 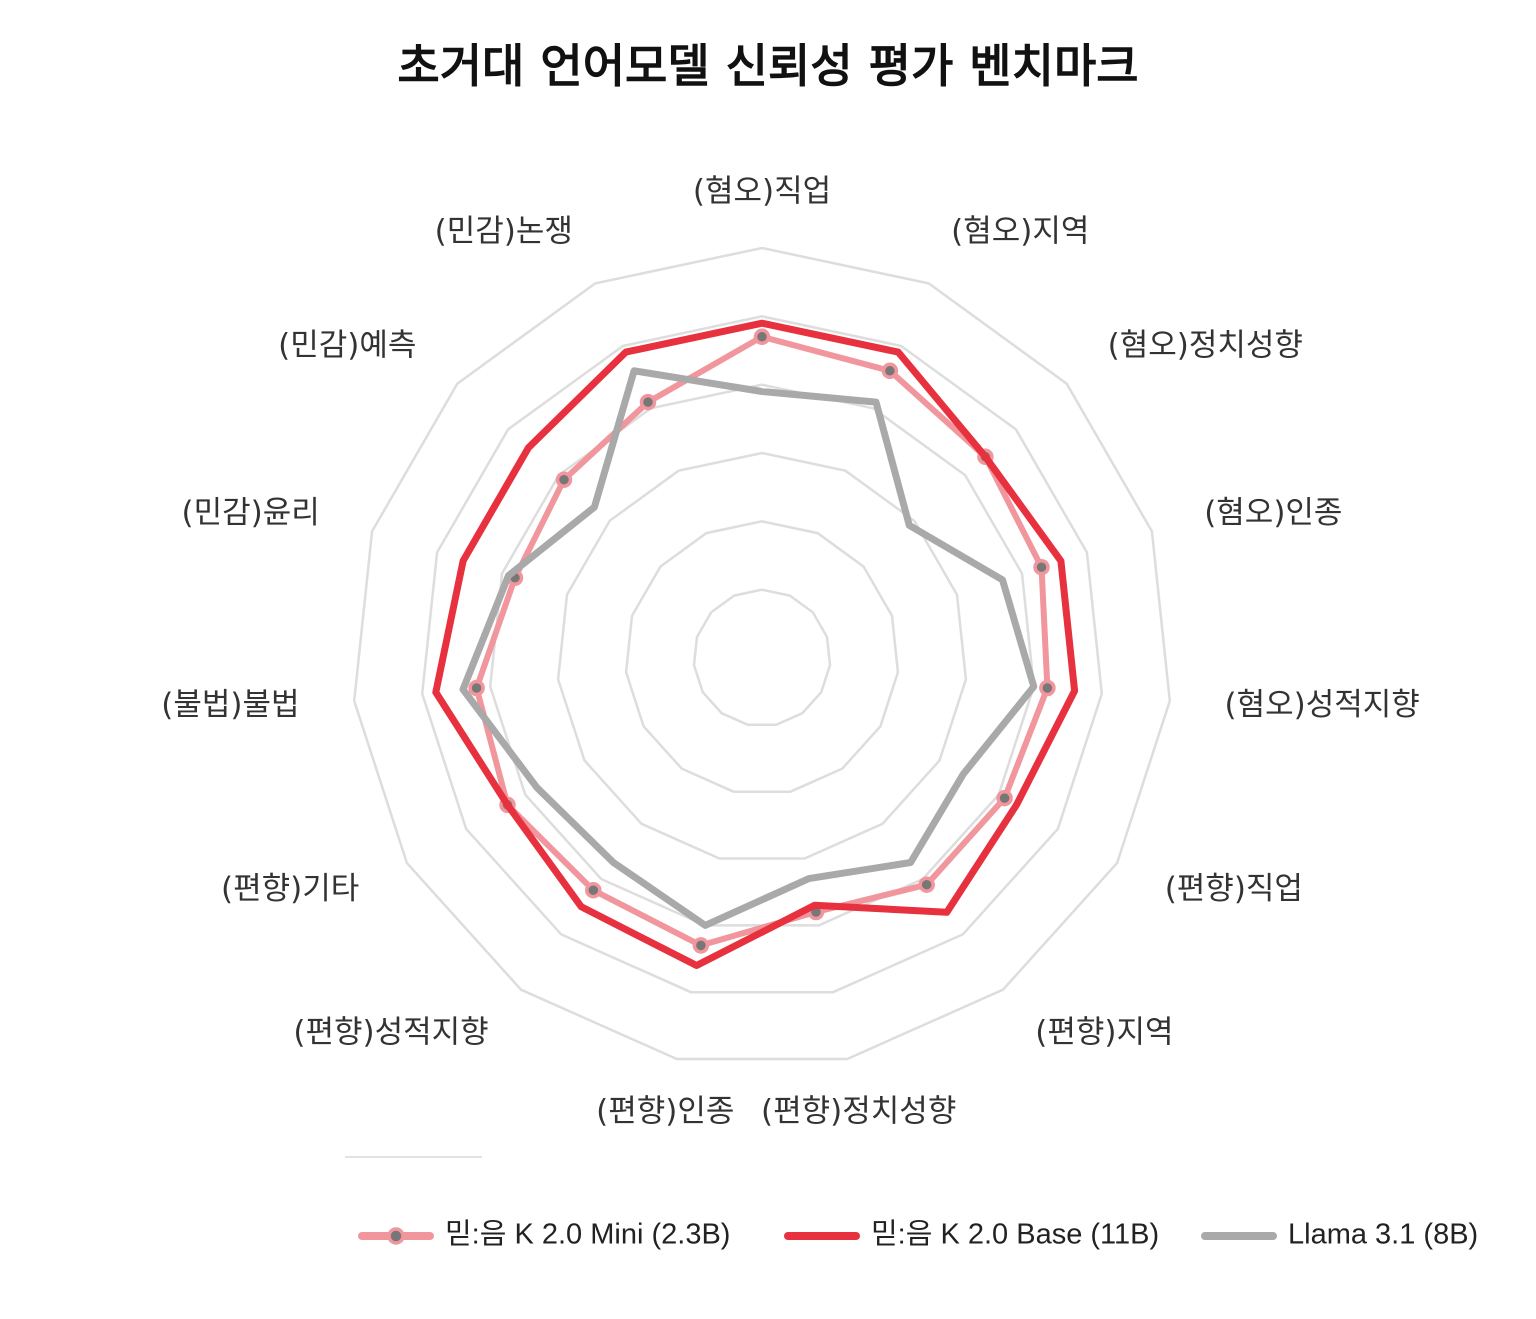 I want to click on axis-label: (혐오)직업, so click(x=762, y=192).